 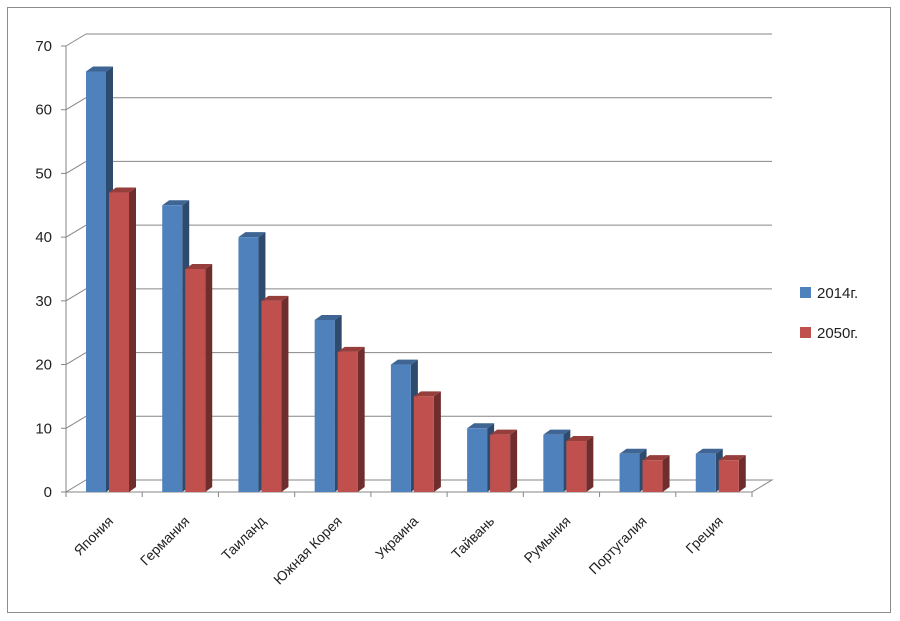 What do you see at coordinates (165, 541) in the screenshot?
I see `x-tick-label: Германия` at bounding box center [165, 541].